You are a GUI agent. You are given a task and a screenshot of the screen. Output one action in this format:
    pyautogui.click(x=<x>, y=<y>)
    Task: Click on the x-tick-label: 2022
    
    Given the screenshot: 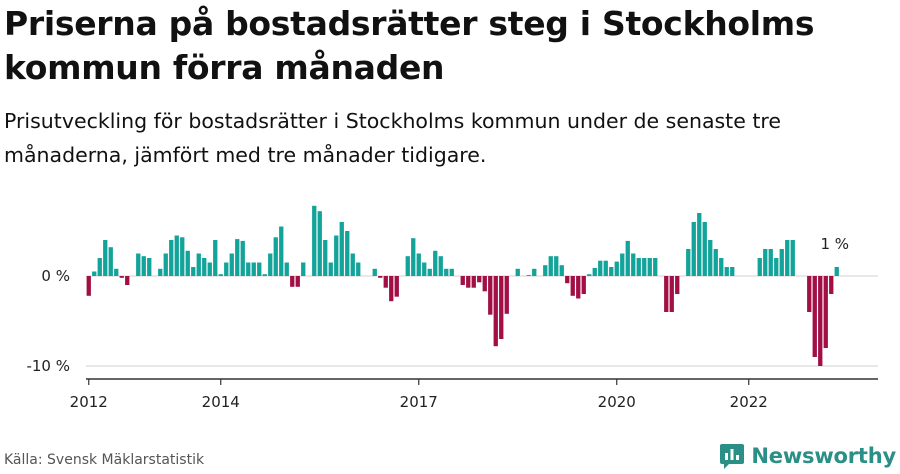 What is the action you would take?
    pyautogui.click(x=749, y=402)
    